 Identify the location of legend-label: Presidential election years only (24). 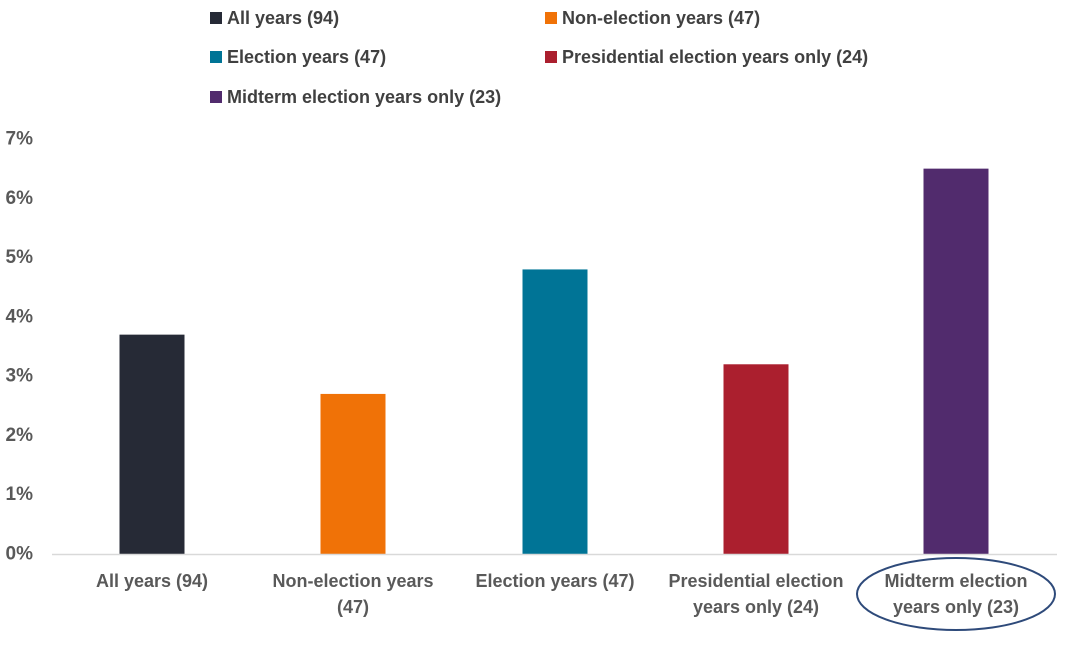
(715, 57).